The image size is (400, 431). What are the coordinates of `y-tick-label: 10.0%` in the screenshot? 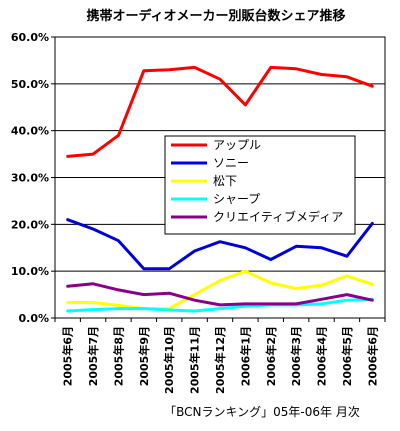 It's located at (30, 271).